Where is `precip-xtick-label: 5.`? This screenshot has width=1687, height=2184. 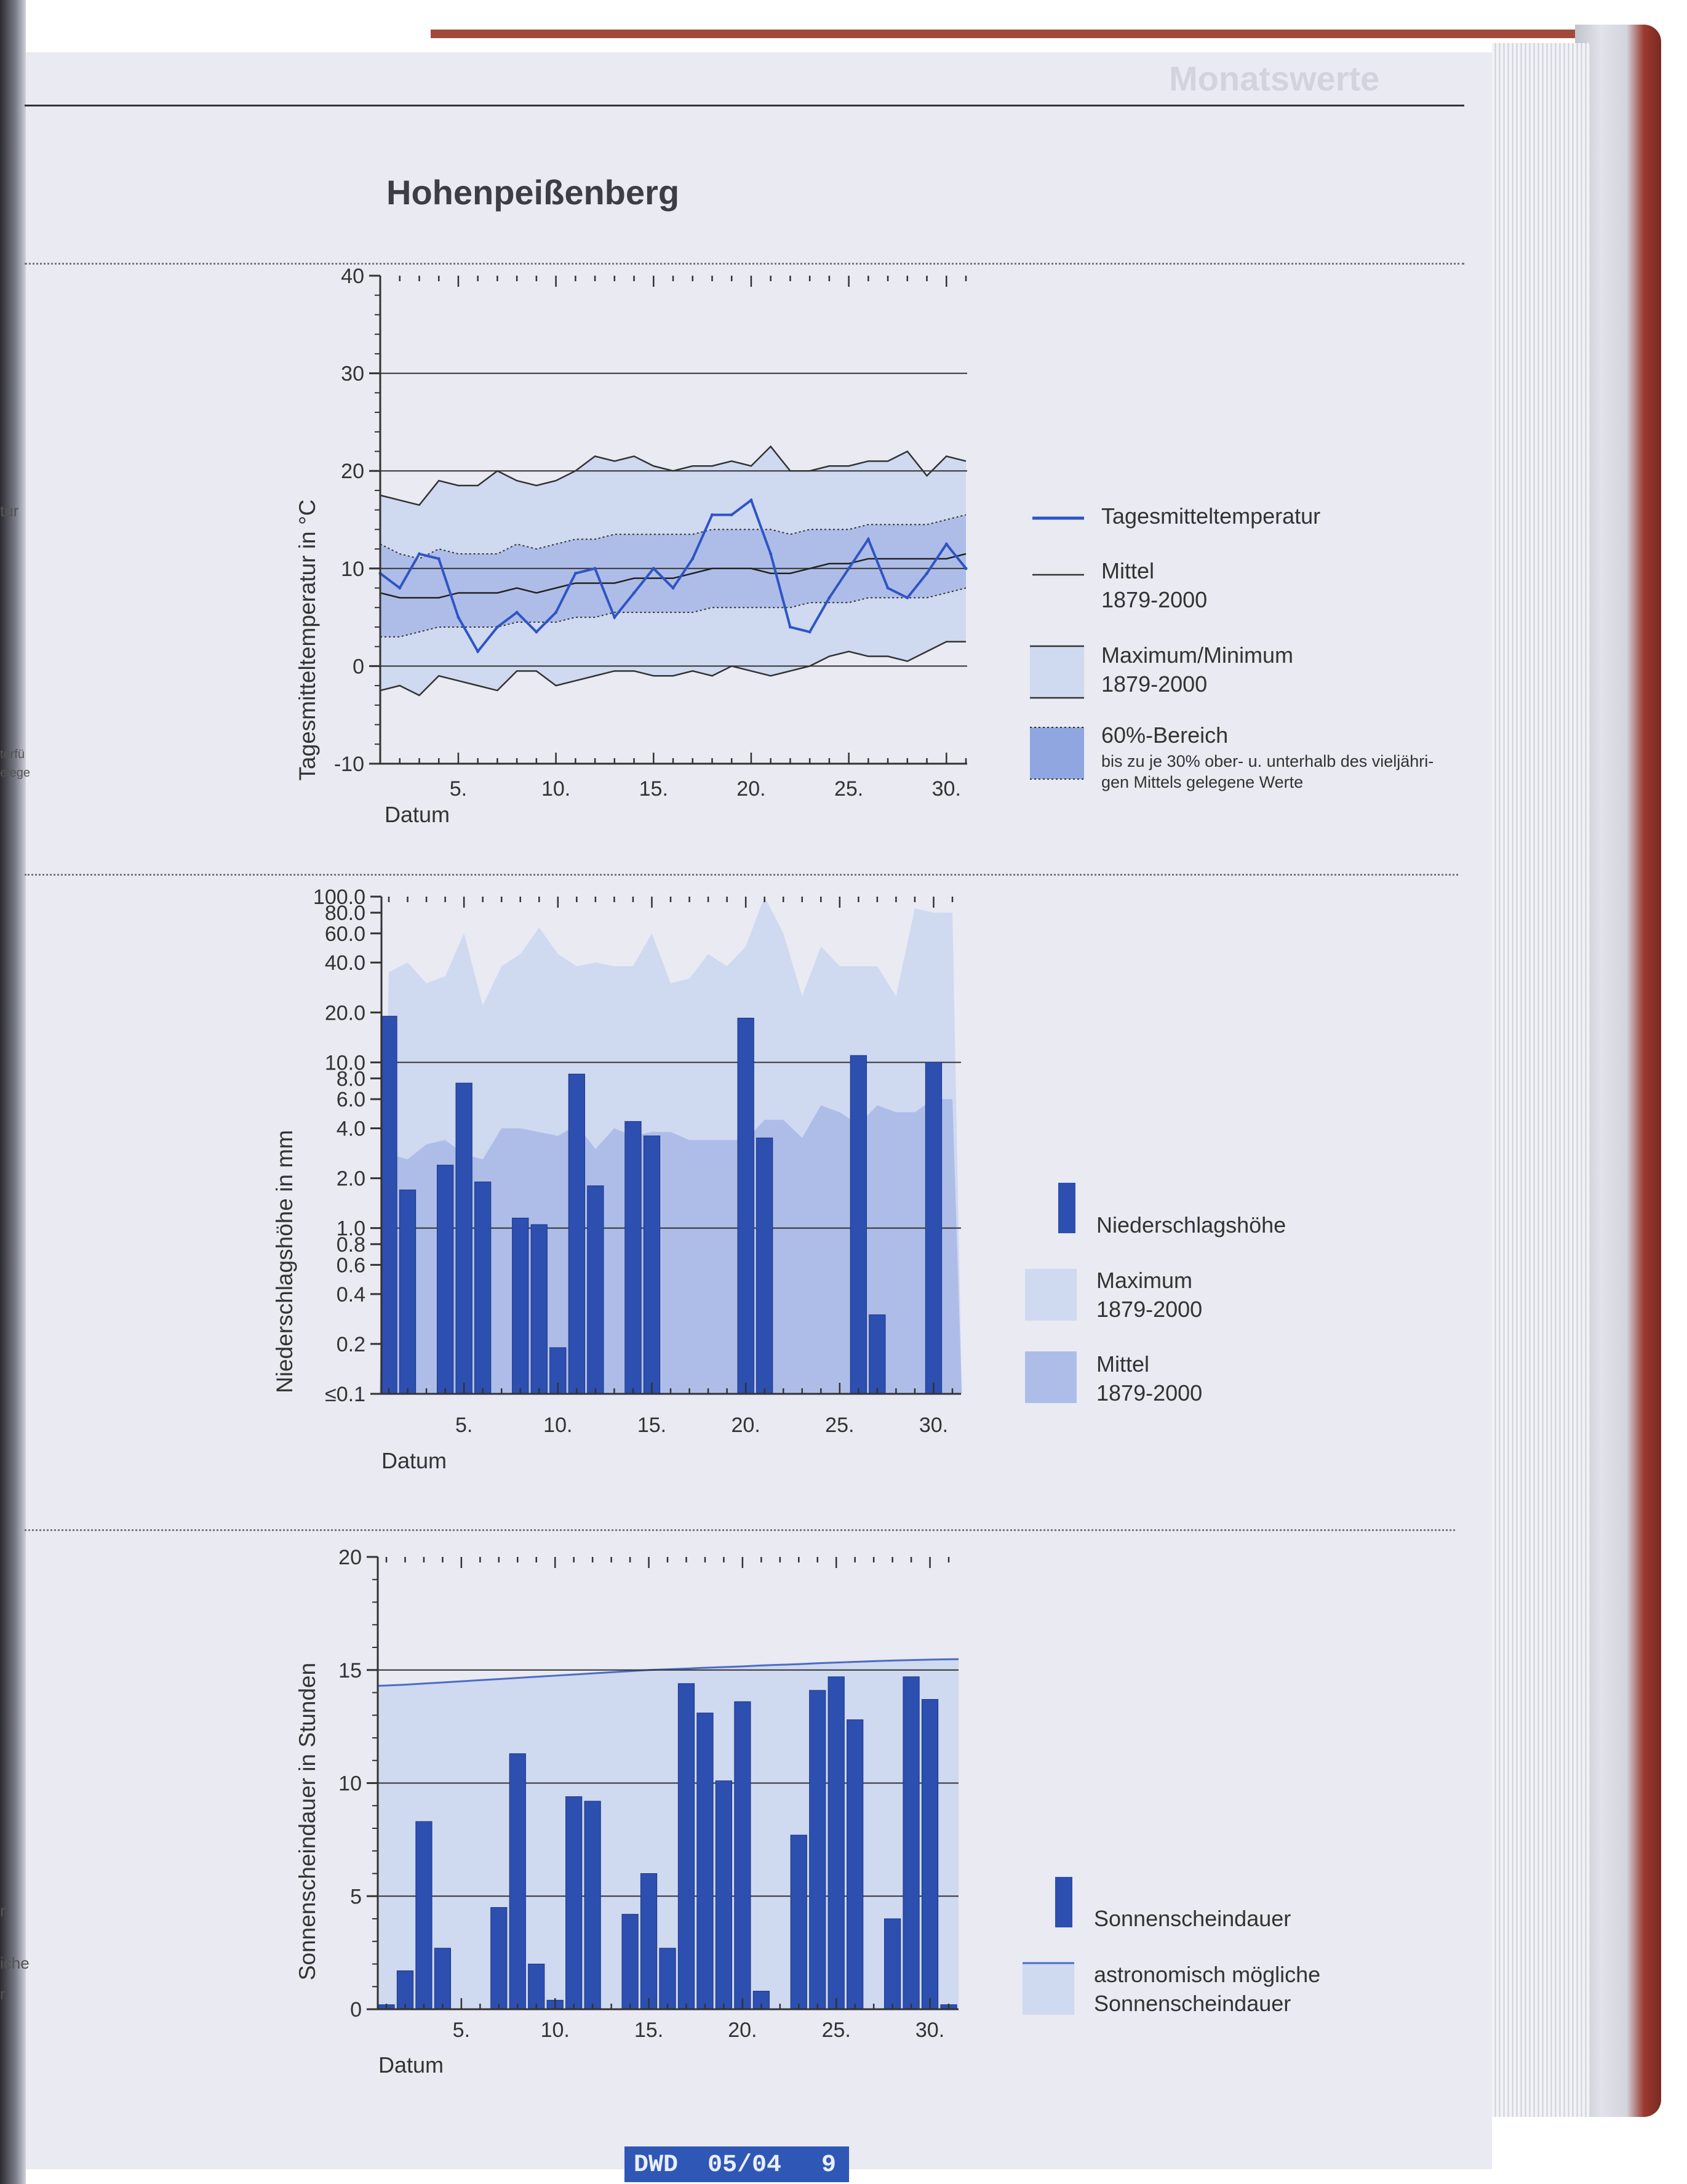 precip-xtick-label: 5. is located at coordinates (464, 1425).